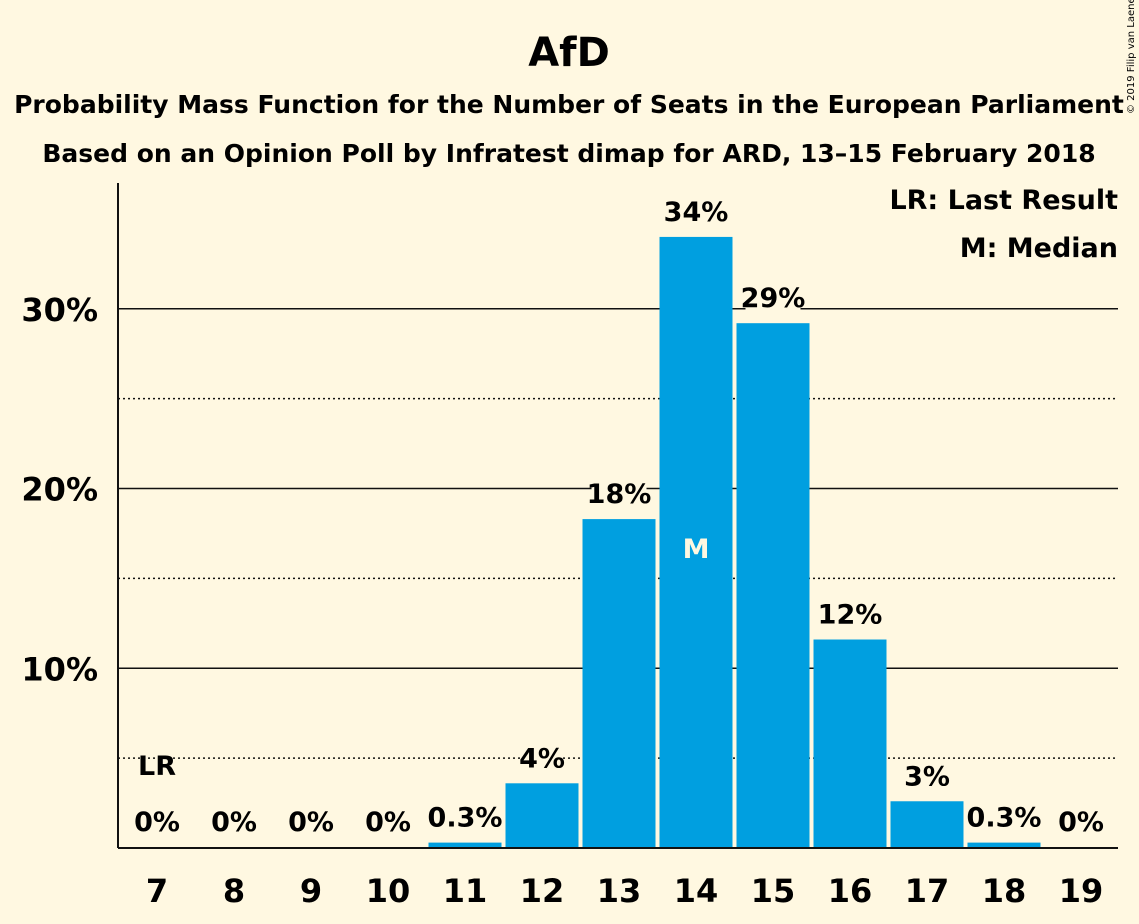 Image resolution: width=1139 pixels, height=924 pixels. Describe the element at coordinates (311, 891) in the screenshot. I see `x-tick-label-9: 9` at that location.